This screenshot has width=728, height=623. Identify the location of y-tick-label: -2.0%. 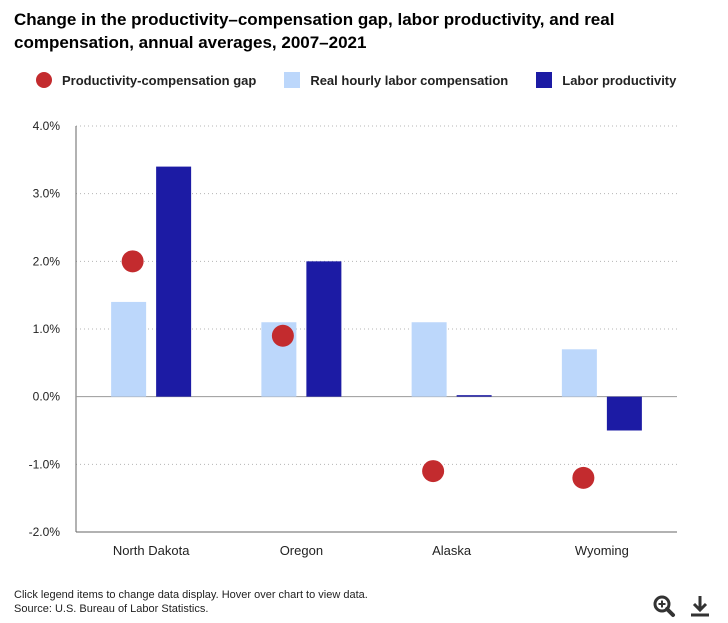
(45, 532).